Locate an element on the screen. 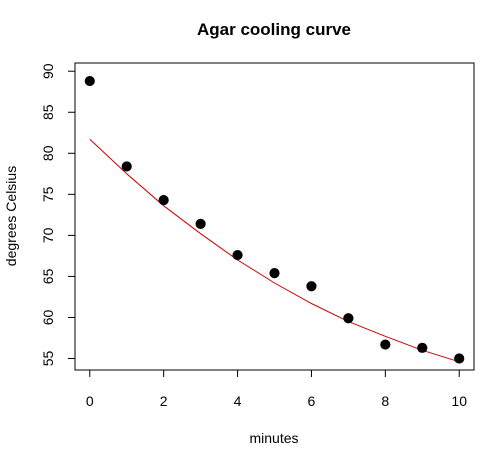  chart-title: Agar cooling curve is located at coordinates (274, 29).